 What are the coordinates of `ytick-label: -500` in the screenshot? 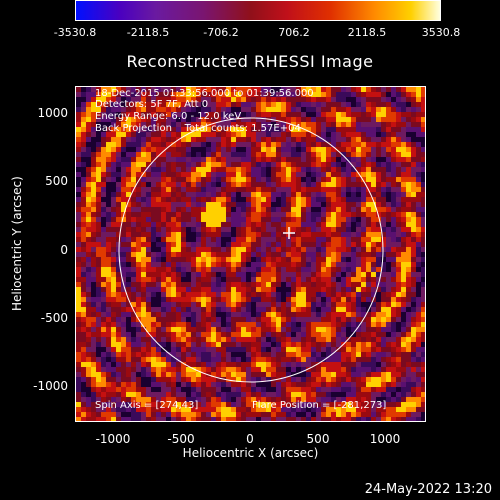 It's located at (54, 318).